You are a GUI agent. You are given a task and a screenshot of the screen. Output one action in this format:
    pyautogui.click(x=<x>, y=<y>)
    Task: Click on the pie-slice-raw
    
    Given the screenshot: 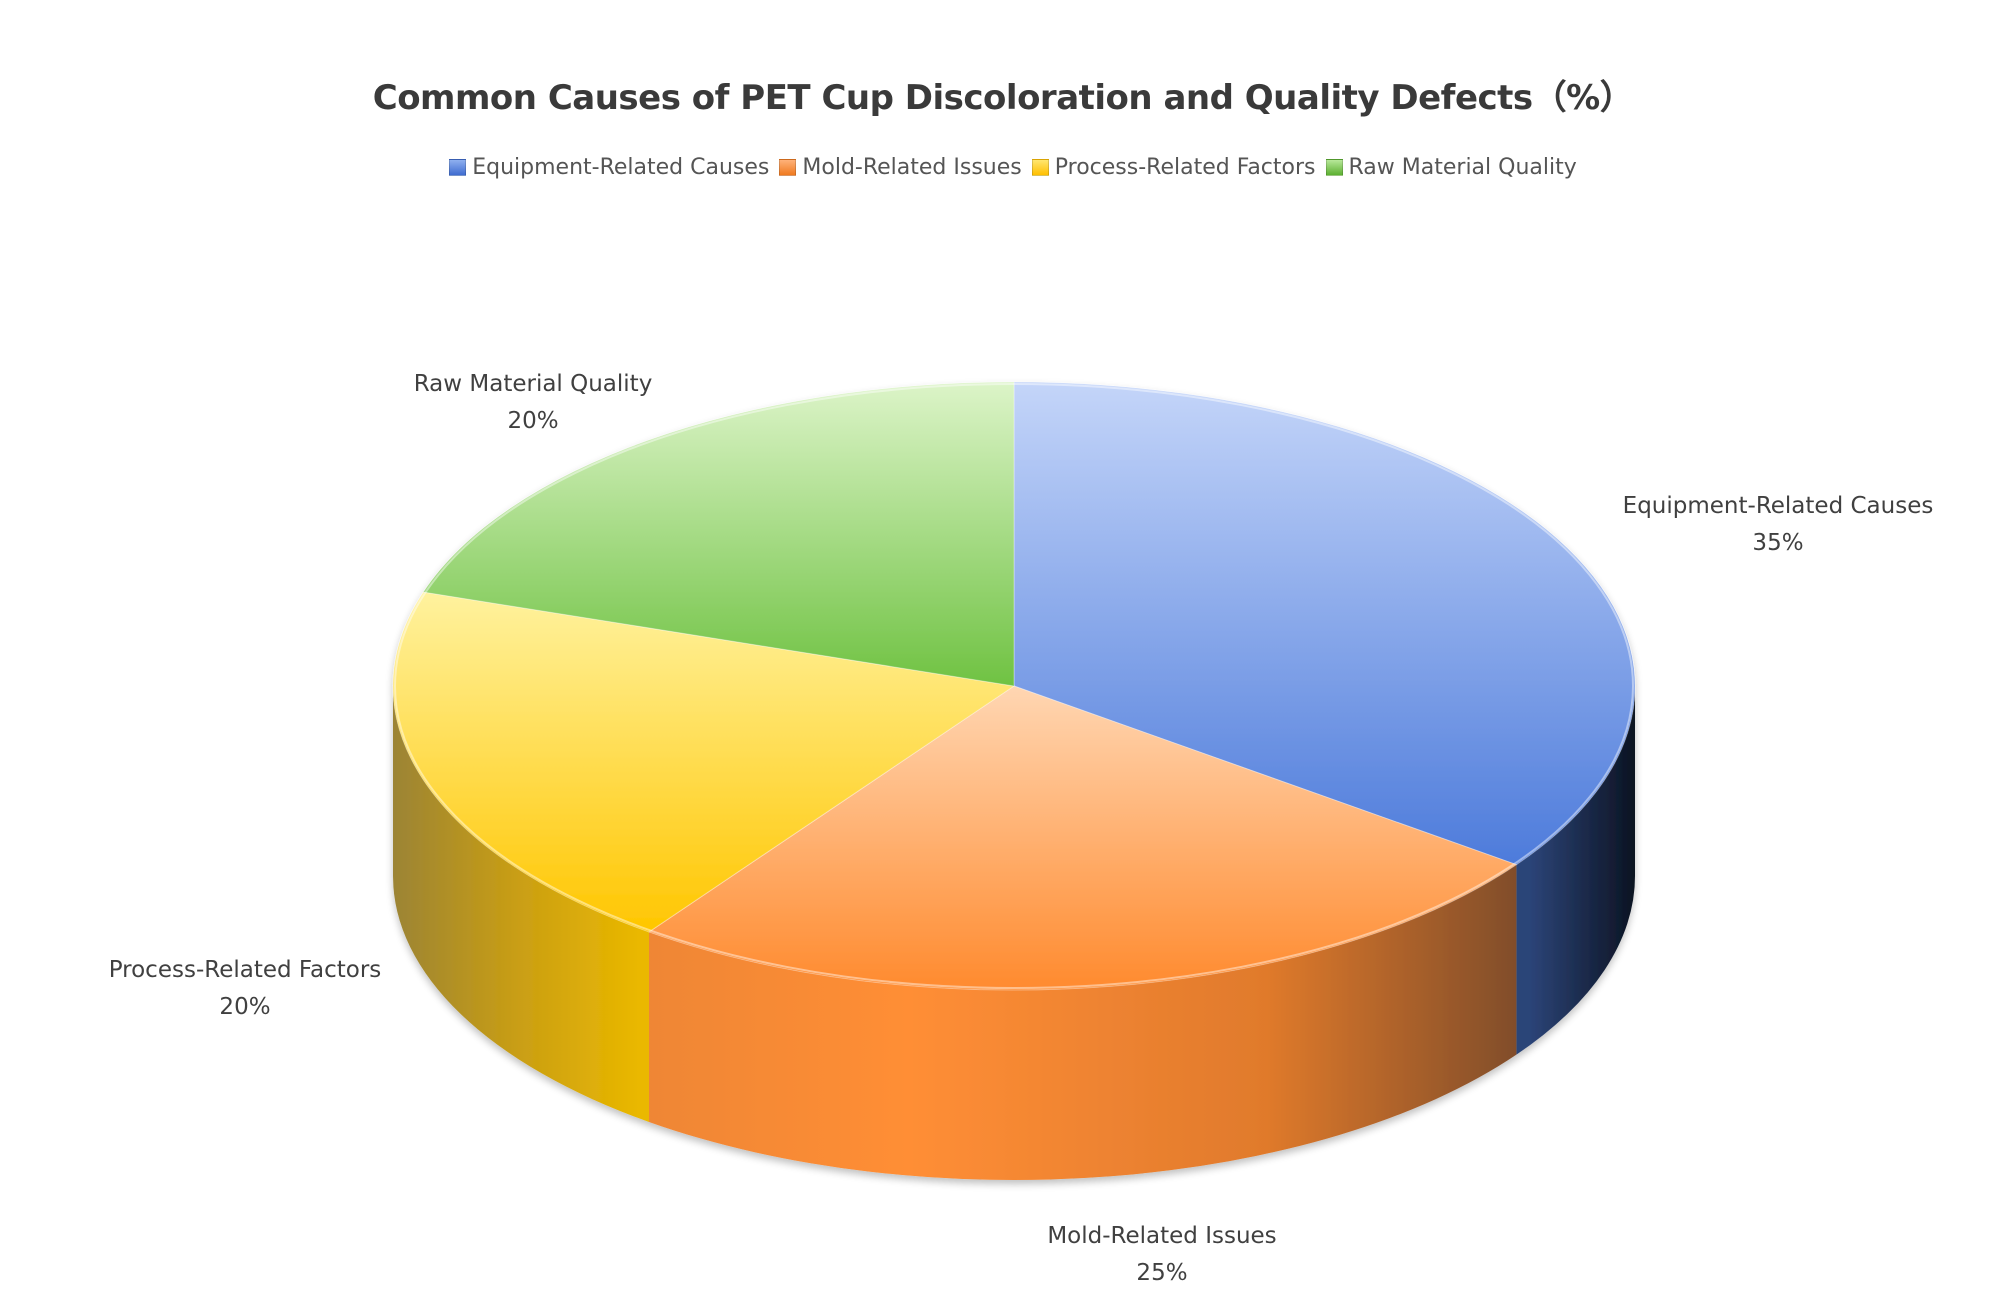 What is the action you would take?
    pyautogui.click(x=718, y=534)
    